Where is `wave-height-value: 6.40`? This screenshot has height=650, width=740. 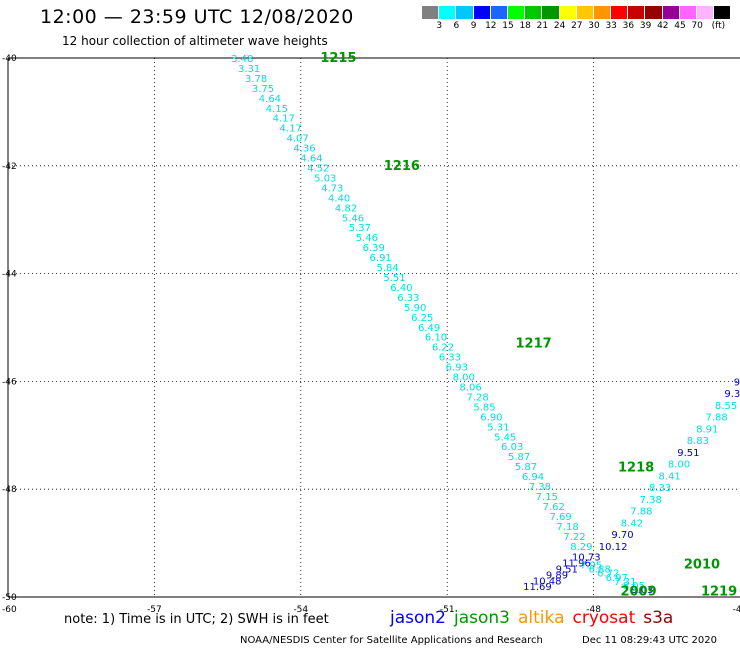
wave-height-value: 6.40 is located at coordinates (401, 288).